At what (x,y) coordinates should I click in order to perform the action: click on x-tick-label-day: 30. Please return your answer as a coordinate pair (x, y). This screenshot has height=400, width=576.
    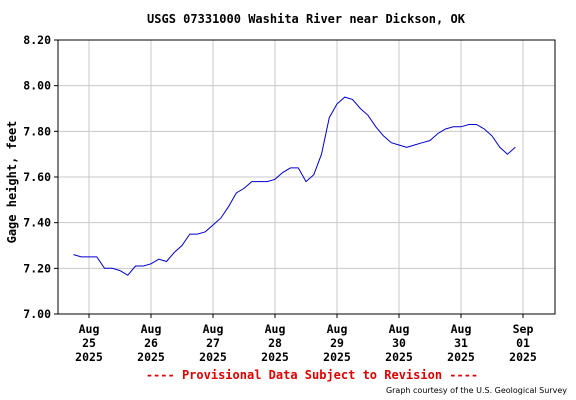
    Looking at the image, I should click on (399, 343).